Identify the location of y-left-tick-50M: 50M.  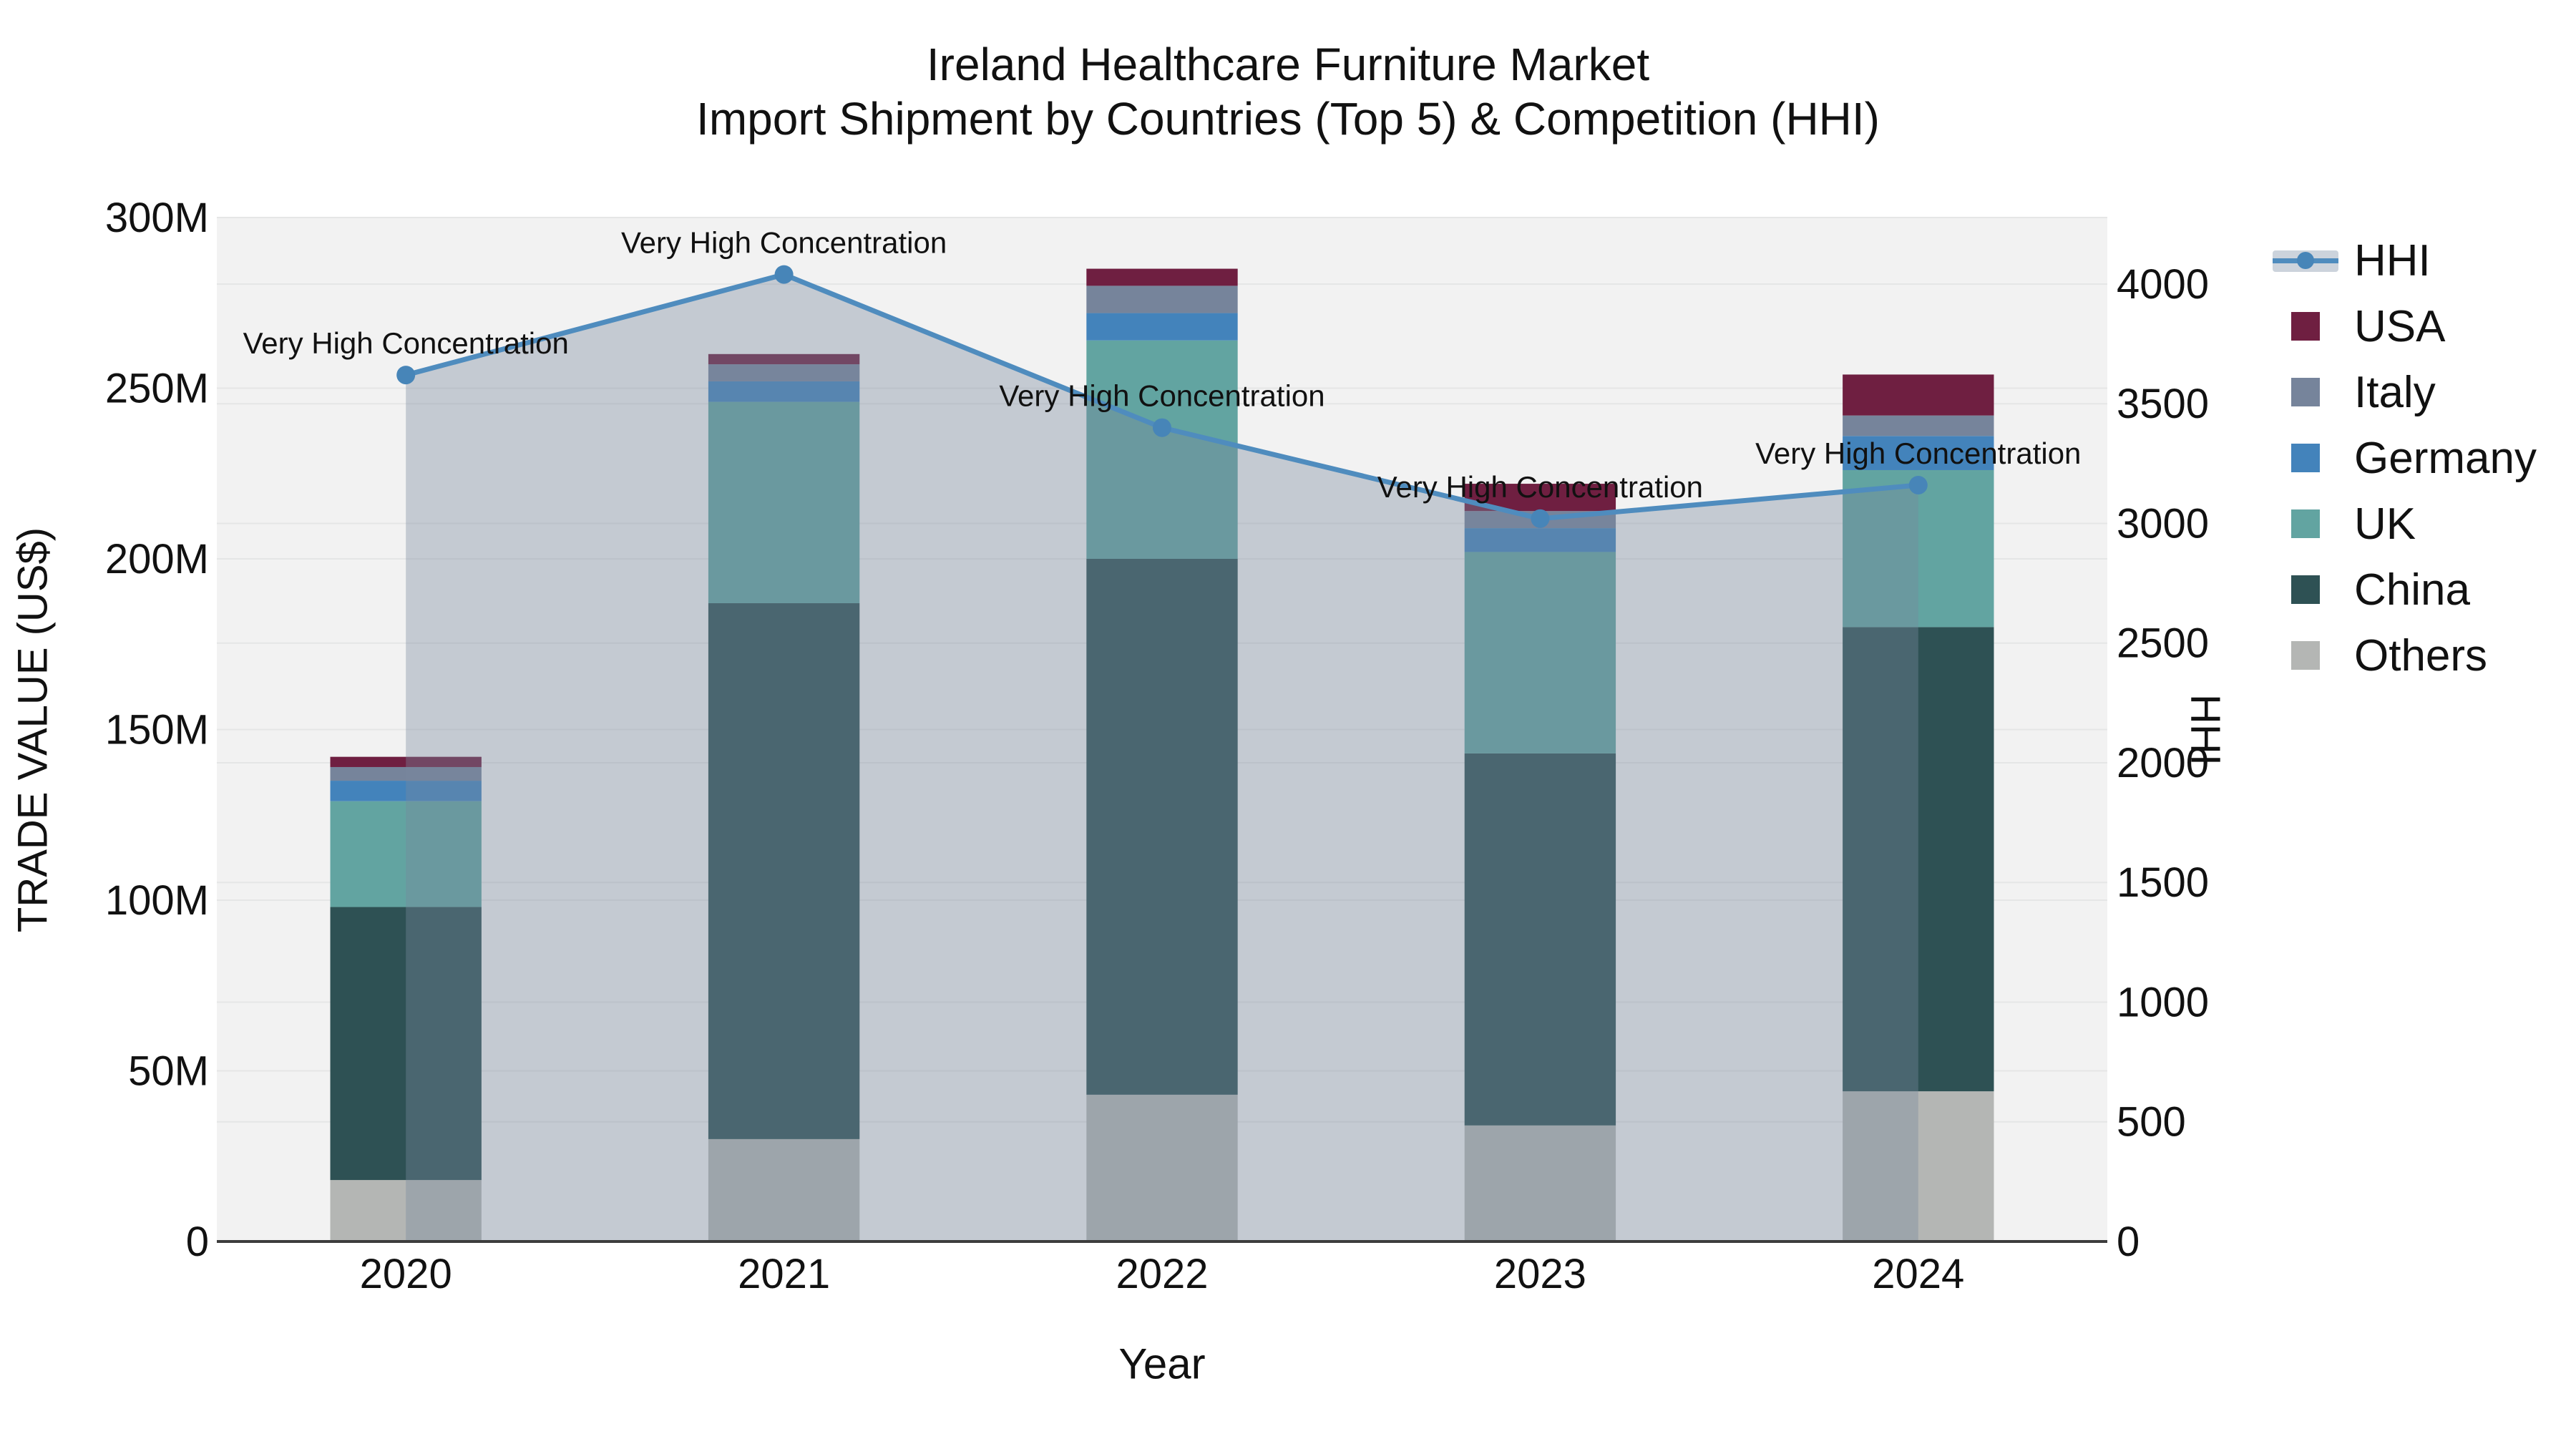
(168, 1071).